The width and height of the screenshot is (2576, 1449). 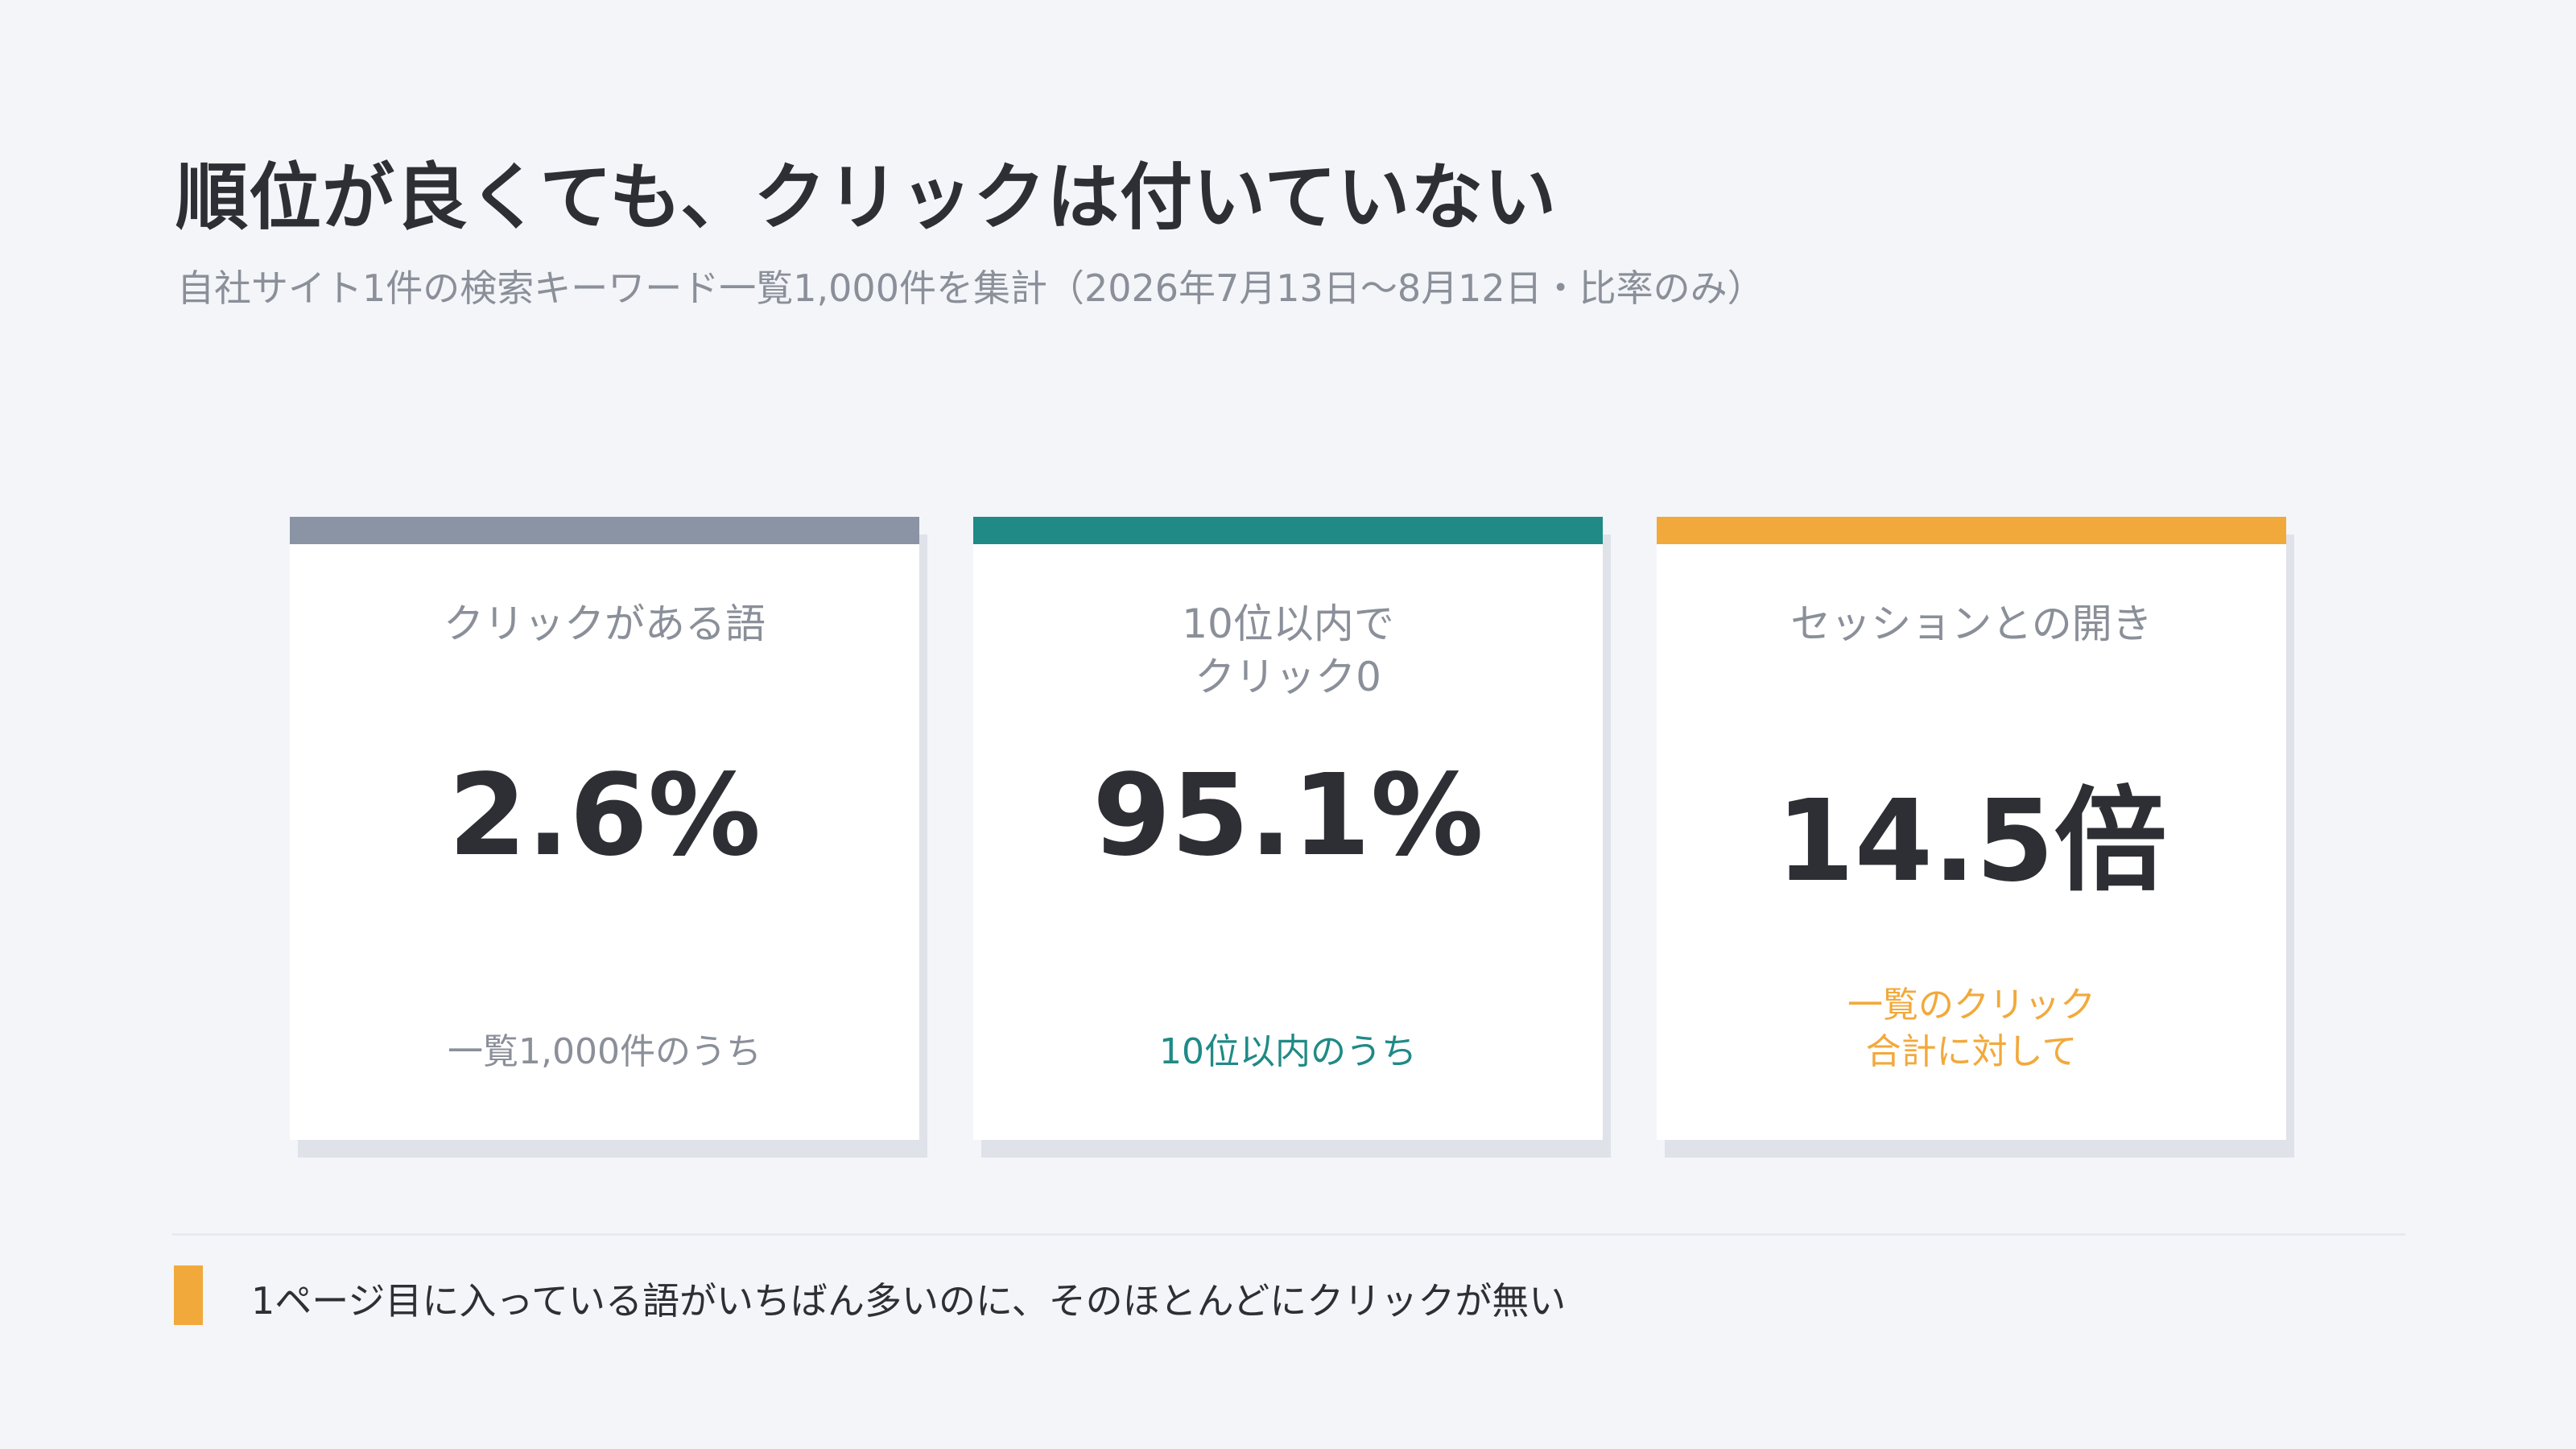 What do you see at coordinates (605, 624) in the screenshot?
I see `card-label: クリックがある語` at bounding box center [605, 624].